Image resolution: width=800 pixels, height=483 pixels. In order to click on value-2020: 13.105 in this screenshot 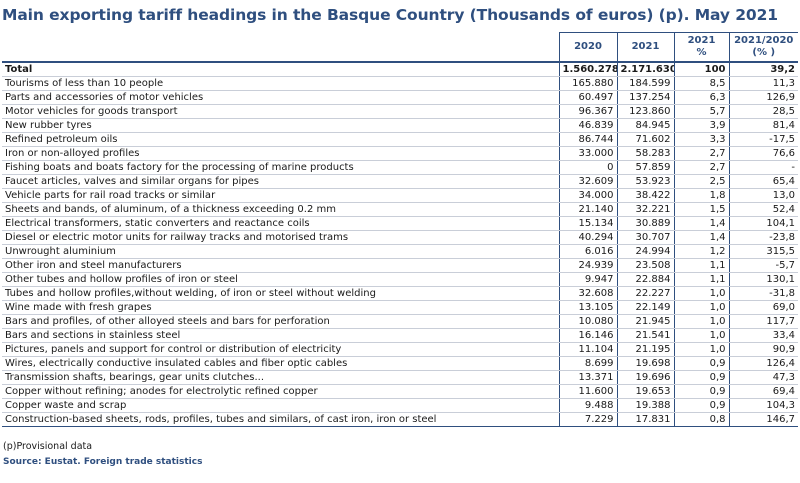, I will do `click(587, 307)`.